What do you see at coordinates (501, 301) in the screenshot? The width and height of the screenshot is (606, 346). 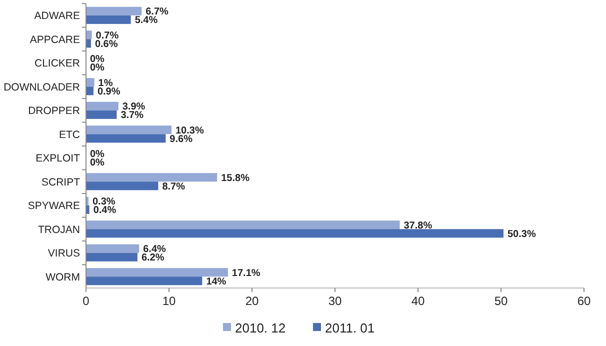 I see `x-tick-label: 50` at bounding box center [501, 301].